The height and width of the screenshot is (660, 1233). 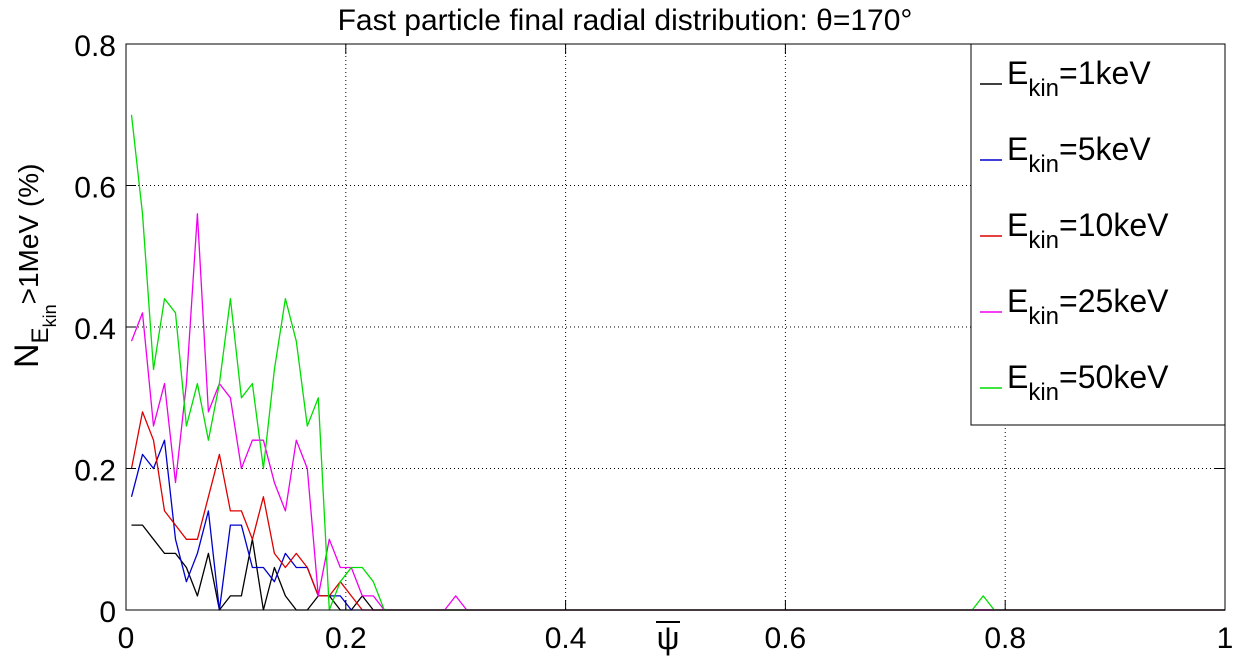 What do you see at coordinates (1114, 377) in the screenshot?
I see `legend-entry-tail: =50keV` at bounding box center [1114, 377].